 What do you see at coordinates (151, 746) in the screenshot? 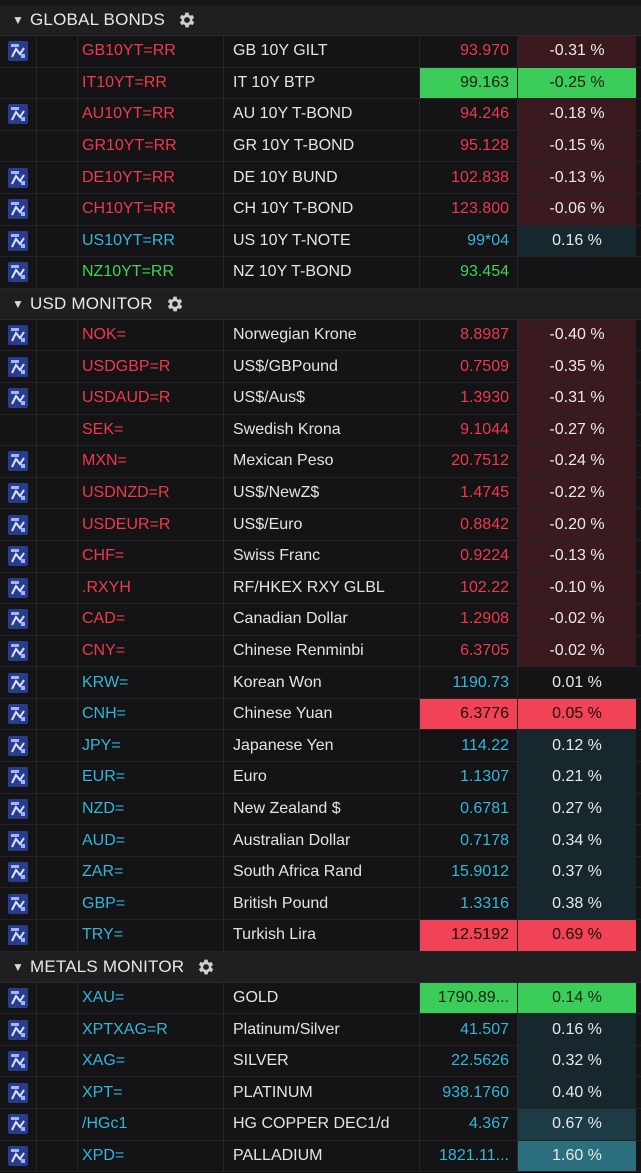
I see `ric-code: JPY=` at bounding box center [151, 746].